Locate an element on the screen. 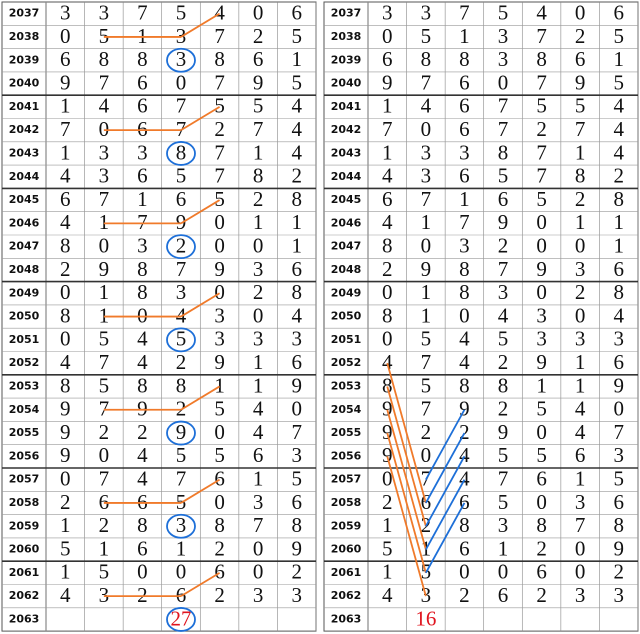  period-id: 2063 is located at coordinates (346, 618).